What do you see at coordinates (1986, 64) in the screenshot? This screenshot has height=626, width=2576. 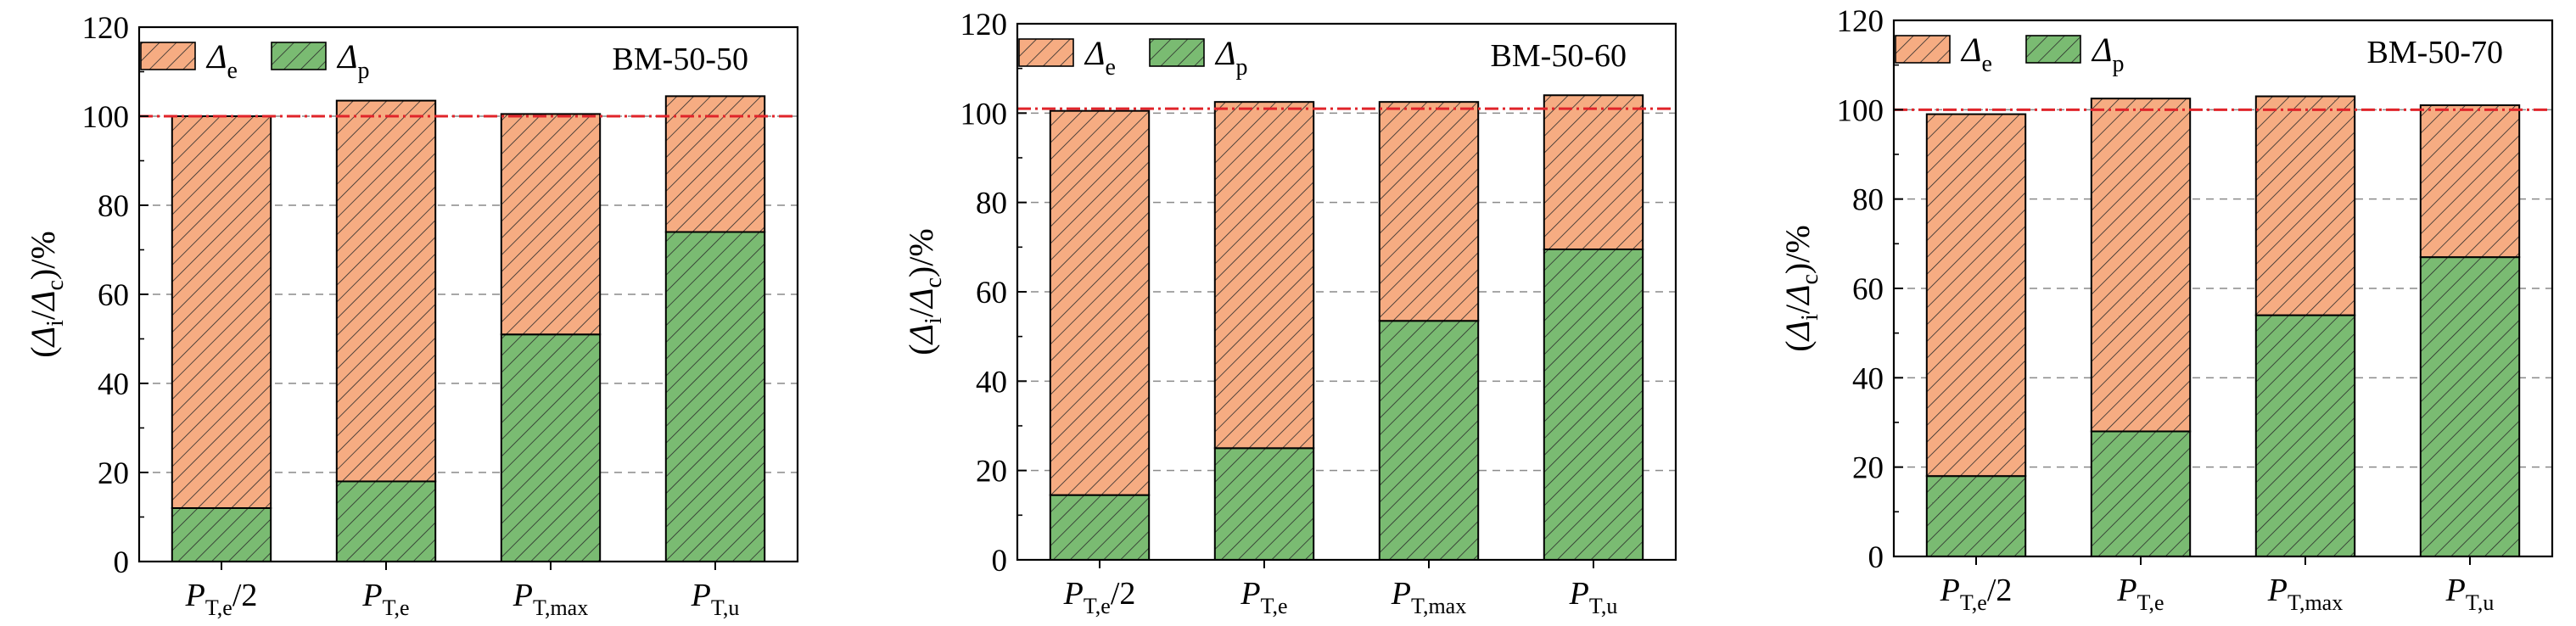 I see `legend-subscript: e` at bounding box center [1986, 64].